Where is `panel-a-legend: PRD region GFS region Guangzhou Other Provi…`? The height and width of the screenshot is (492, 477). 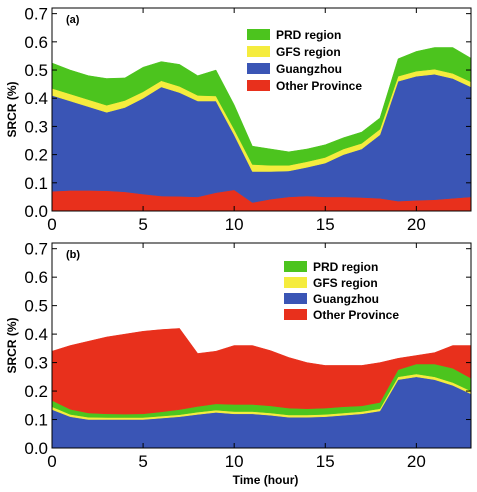
panel-a-legend: PRD region GFS region Guangzhou Other Provi… is located at coordinates (304, 60).